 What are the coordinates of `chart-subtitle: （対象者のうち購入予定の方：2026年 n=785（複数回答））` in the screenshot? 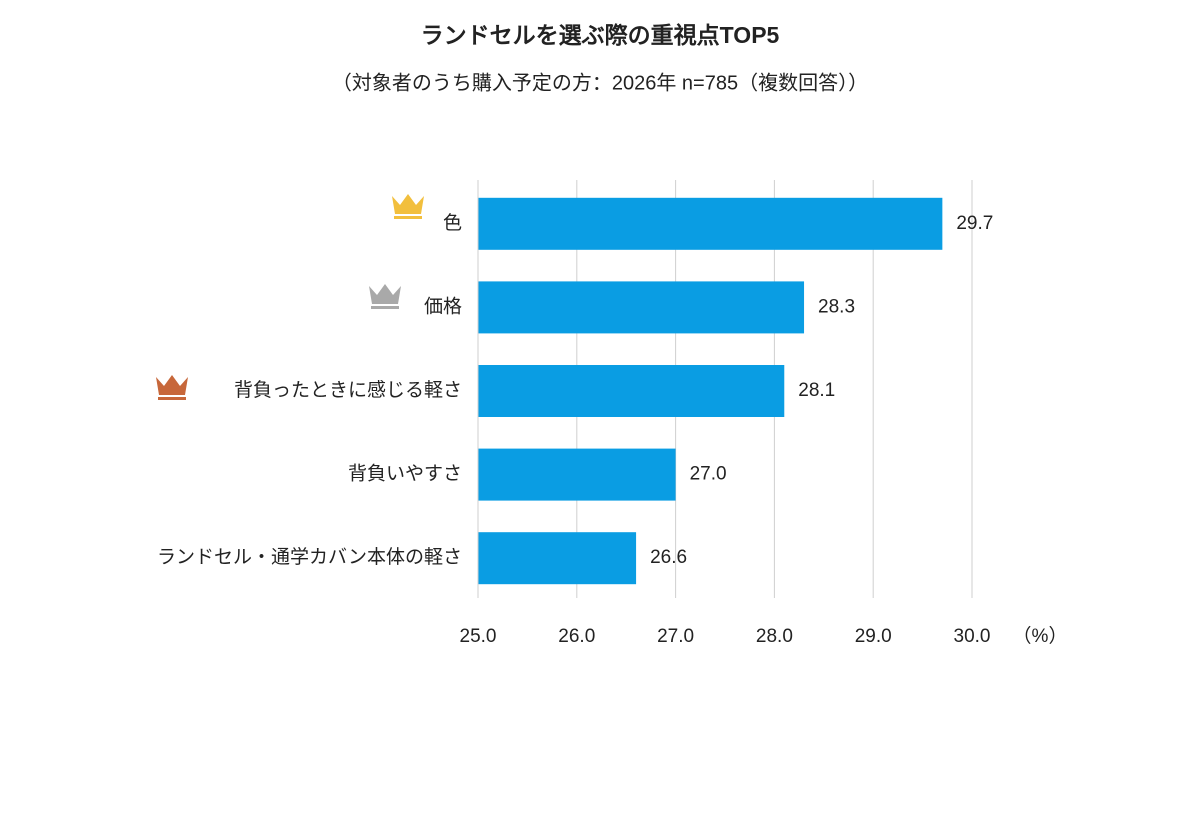 It's located at (600, 82).